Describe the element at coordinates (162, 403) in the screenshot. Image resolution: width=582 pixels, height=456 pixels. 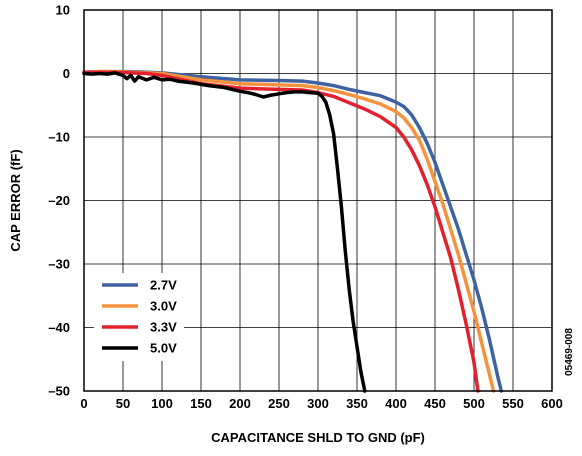
I see `x-tick-label: 100` at that location.